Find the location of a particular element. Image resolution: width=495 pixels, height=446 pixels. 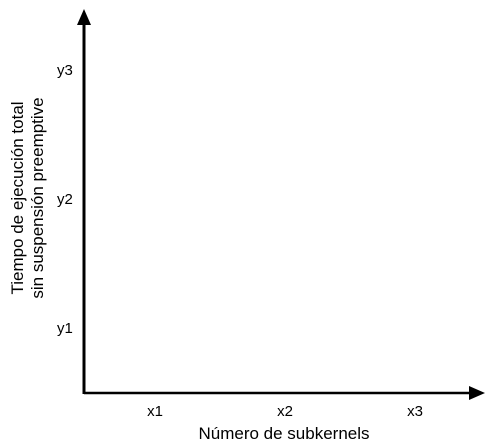

y-tick-label-3: y3 is located at coordinates (65, 70).